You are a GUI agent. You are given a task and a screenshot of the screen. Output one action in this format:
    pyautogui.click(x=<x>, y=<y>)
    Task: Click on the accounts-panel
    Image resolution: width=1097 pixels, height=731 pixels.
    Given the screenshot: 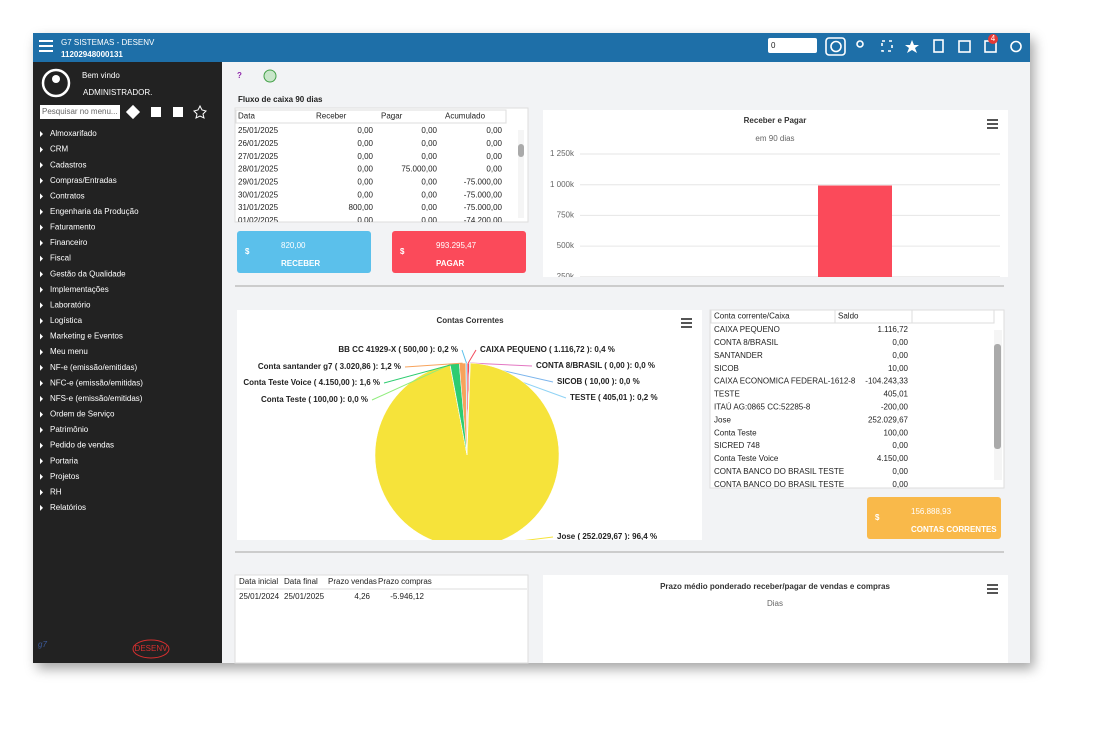 What is the action you would take?
    pyautogui.click(x=857, y=399)
    